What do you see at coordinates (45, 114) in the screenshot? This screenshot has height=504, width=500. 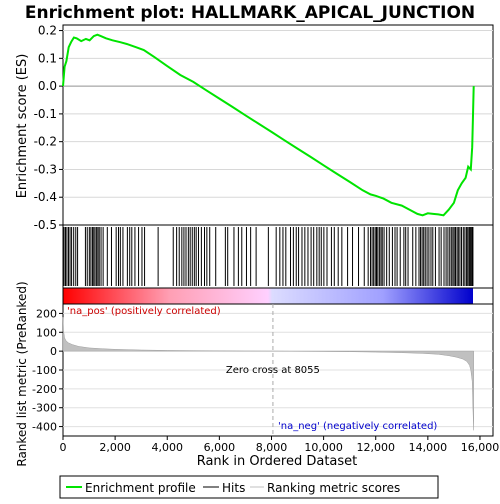 I see `es-y-tick-label: -0.1` at bounding box center [45, 114].